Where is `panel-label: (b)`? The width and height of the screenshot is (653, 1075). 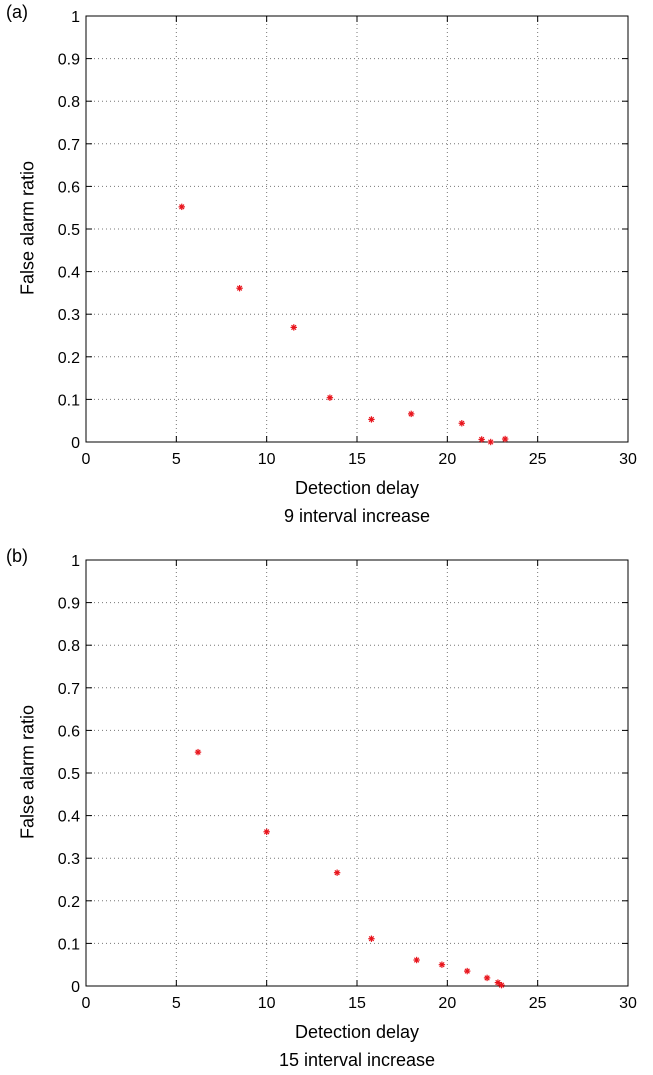
panel-label: (b) is located at coordinates (17, 556).